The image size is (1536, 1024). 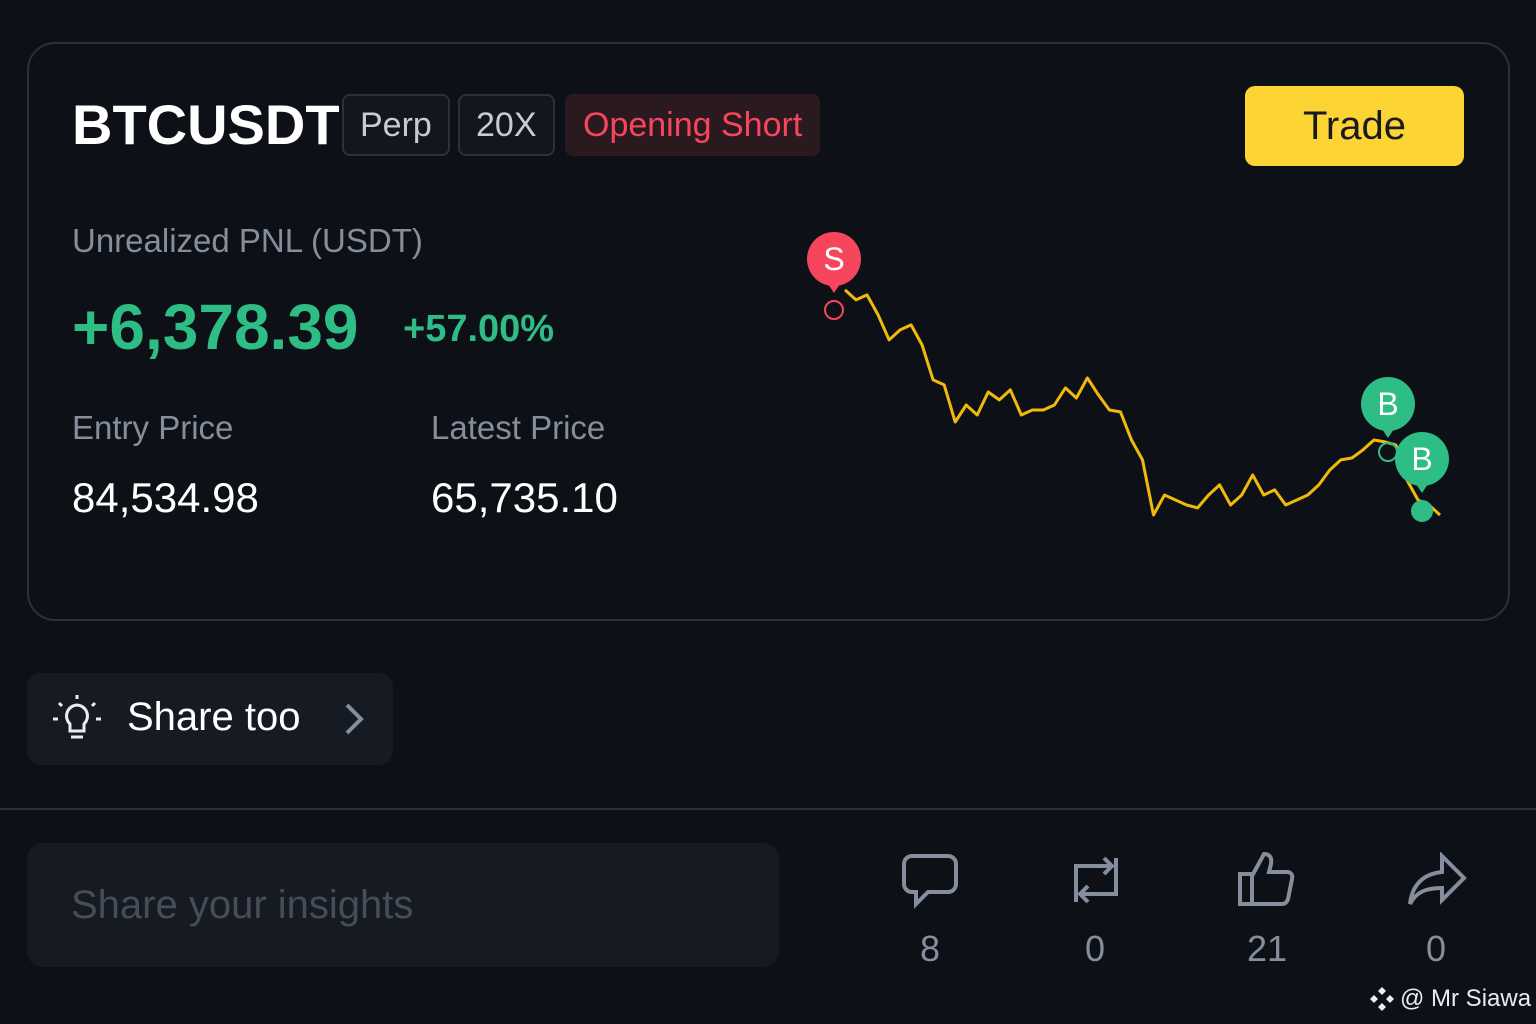 What do you see at coordinates (1354, 126) in the screenshot?
I see `trade-button: Trade` at bounding box center [1354, 126].